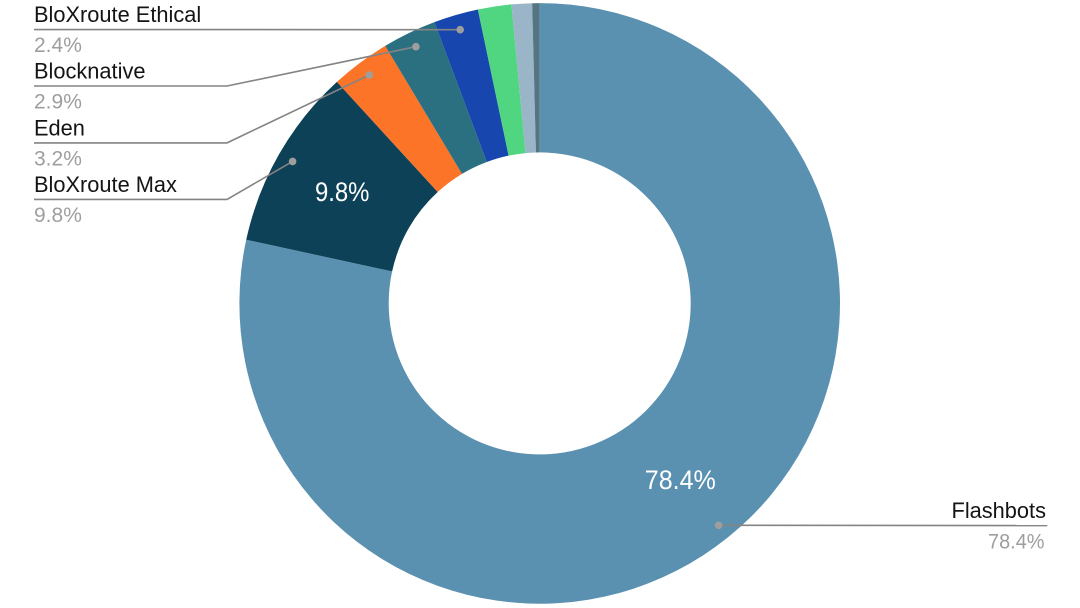 This screenshot has height=608, width=1080. Describe the element at coordinates (105, 184) in the screenshot. I see `svg-text: BloXroute Max` at that location.